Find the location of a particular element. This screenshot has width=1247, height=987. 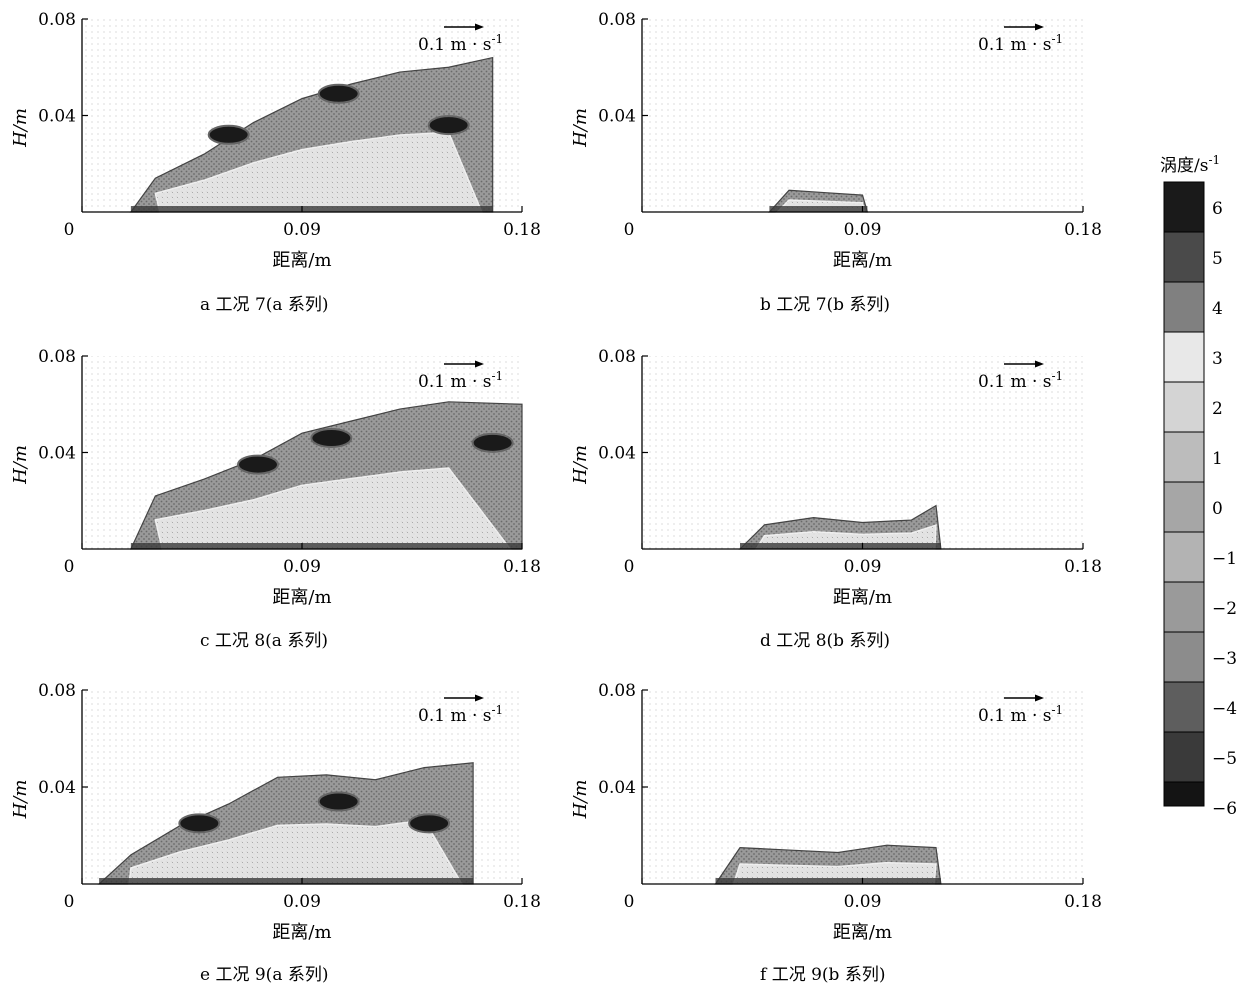

y-axis-label-b: H/m is located at coordinates (580, 128).